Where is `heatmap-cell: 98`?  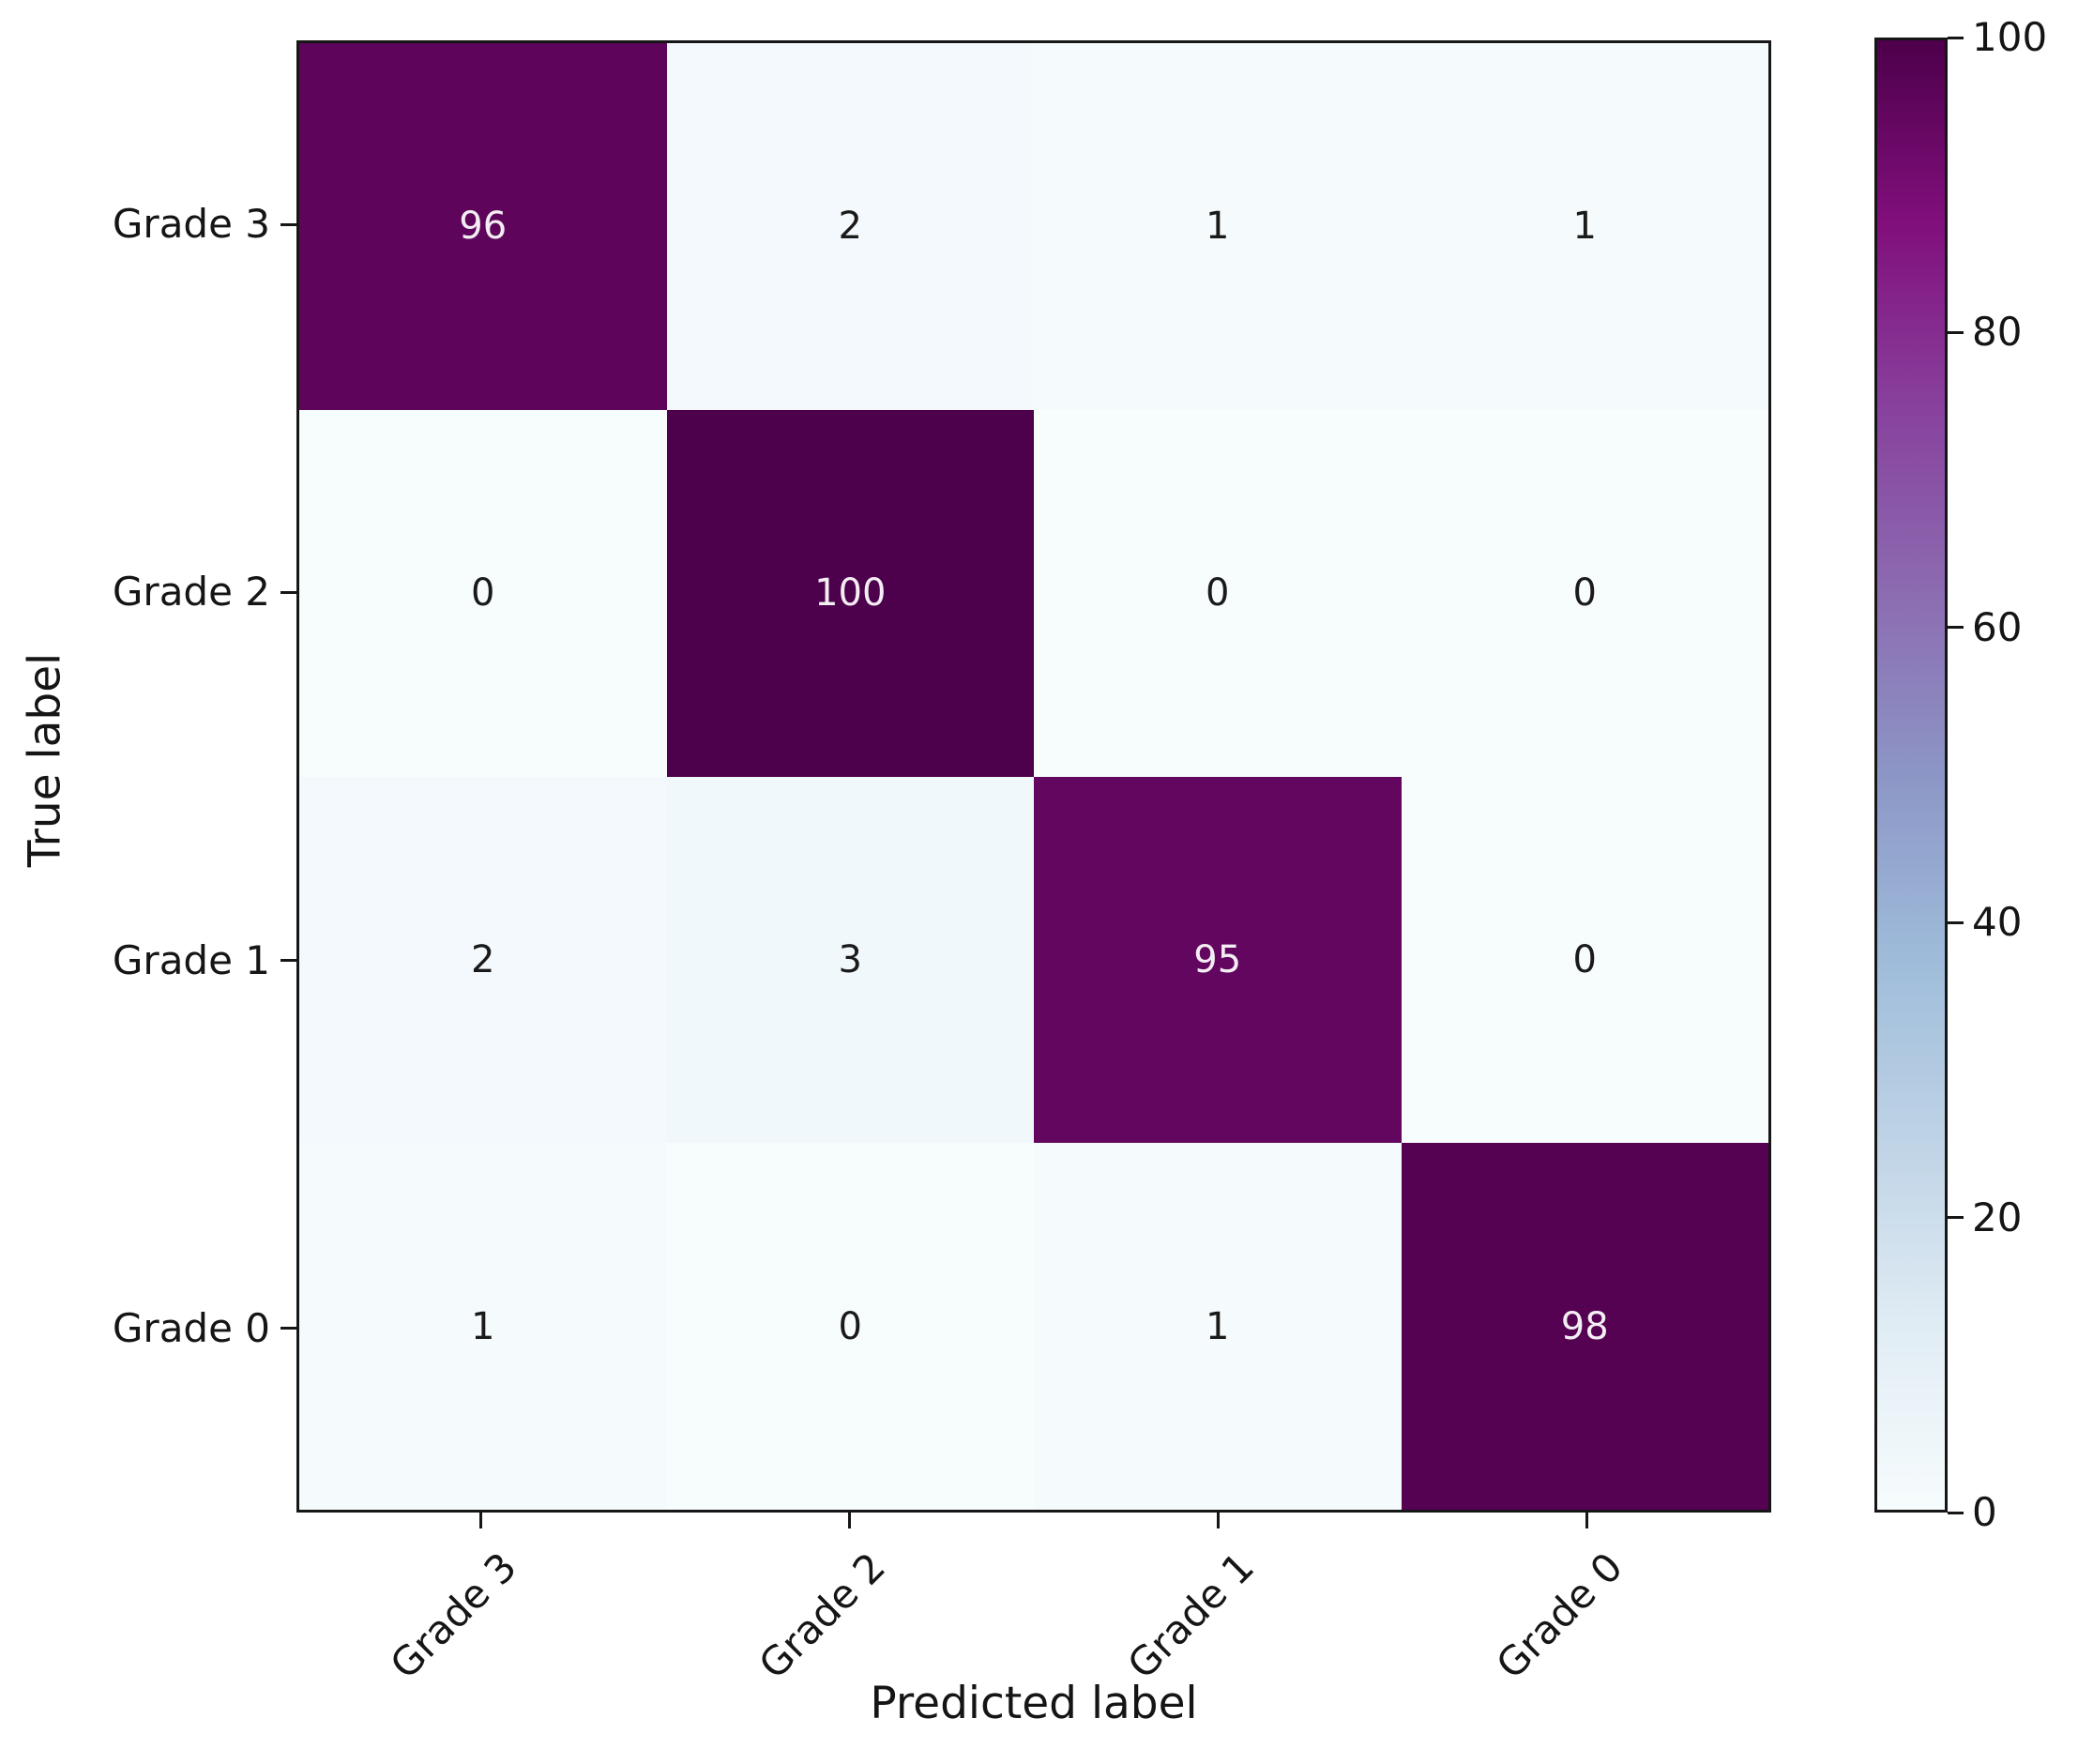
heatmap-cell: 98 is located at coordinates (1584, 1326).